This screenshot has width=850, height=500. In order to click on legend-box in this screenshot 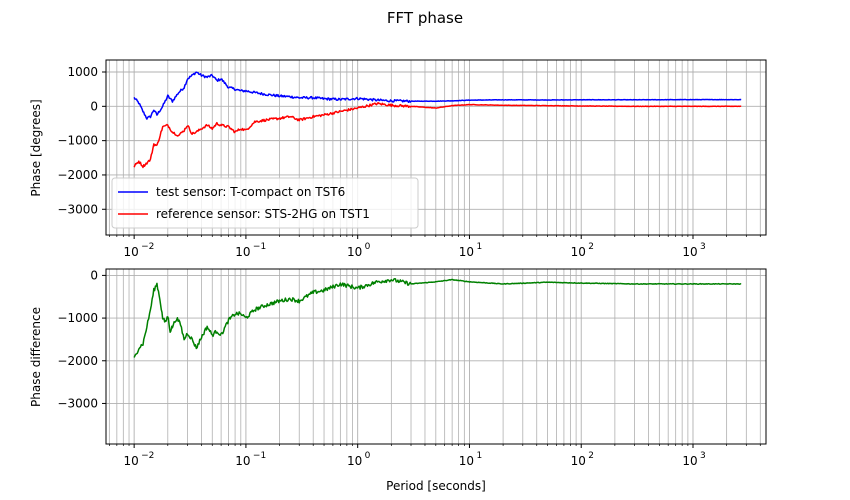, I will do `click(265, 203)`.